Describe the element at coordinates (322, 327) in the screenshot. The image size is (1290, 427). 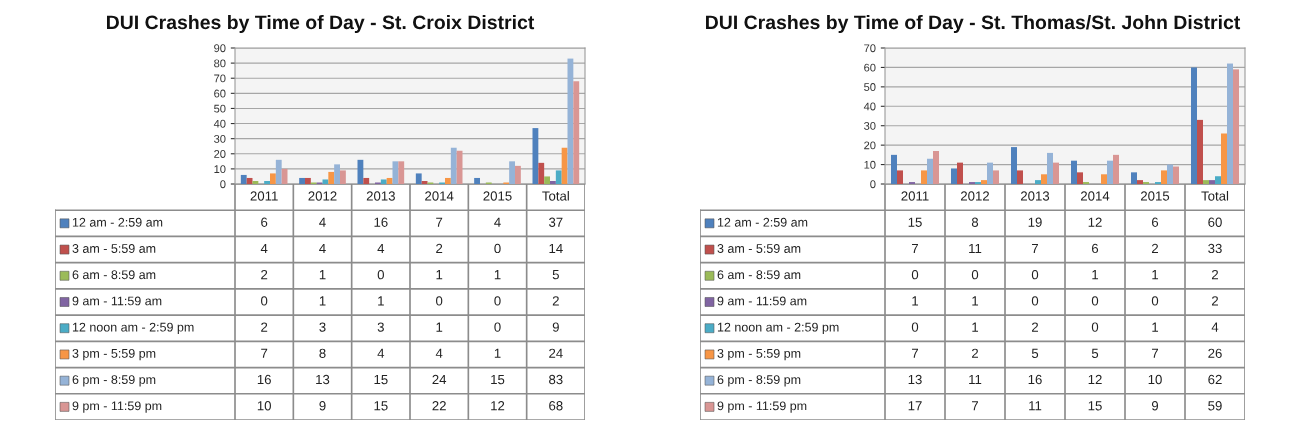
I see `data-label: 3` at that location.